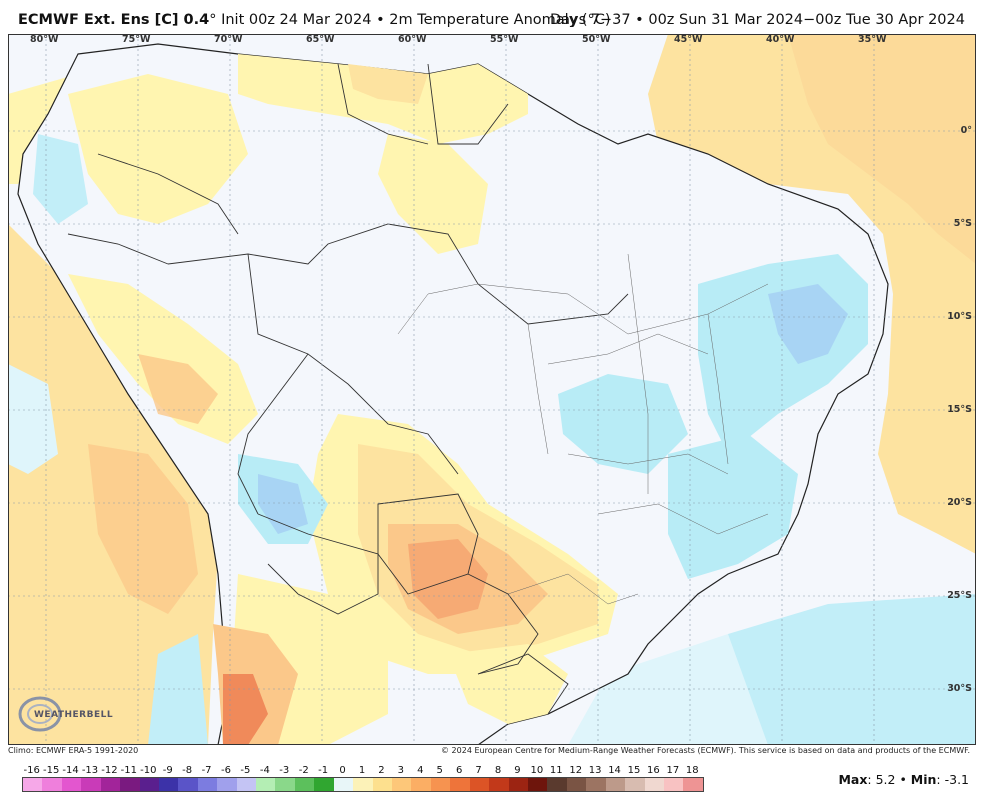 Image resolution: width=984 pixels, height=808 pixels. What do you see at coordinates (576, 770) in the screenshot?
I see `colorbar-tick-label: 12` at bounding box center [576, 770].